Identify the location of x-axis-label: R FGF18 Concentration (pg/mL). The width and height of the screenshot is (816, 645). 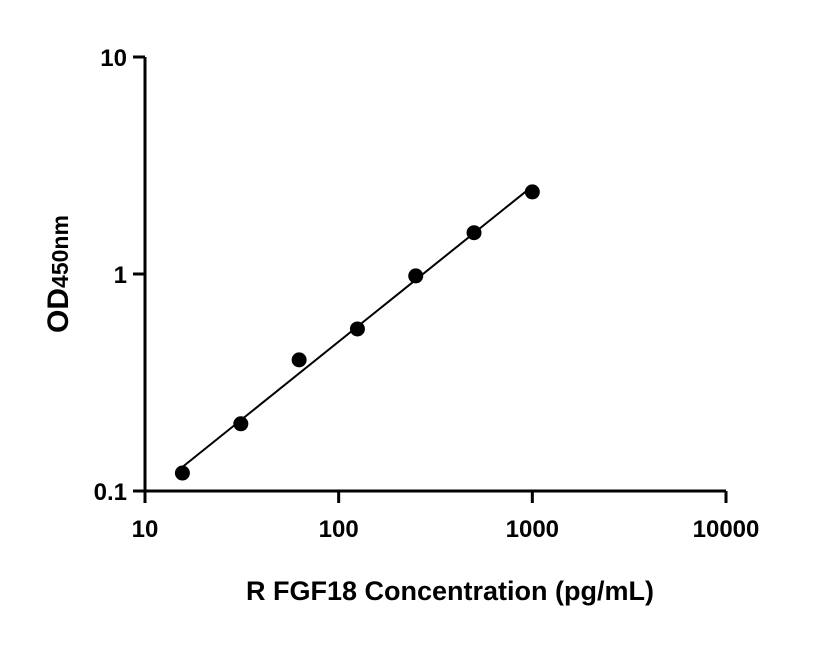
(450, 591).